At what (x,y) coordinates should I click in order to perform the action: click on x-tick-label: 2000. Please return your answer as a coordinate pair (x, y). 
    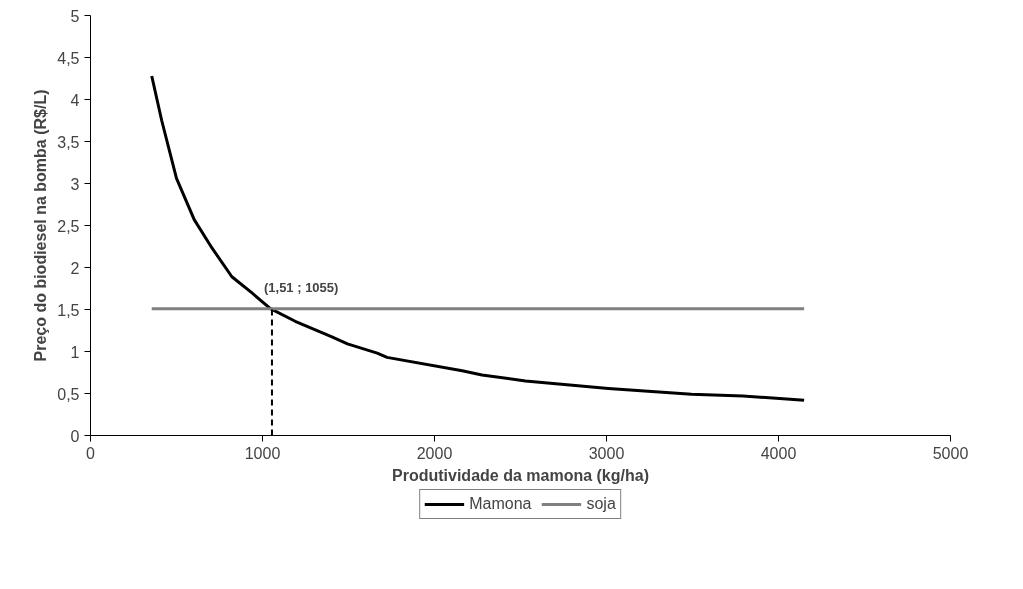
    Looking at the image, I should click on (434, 453).